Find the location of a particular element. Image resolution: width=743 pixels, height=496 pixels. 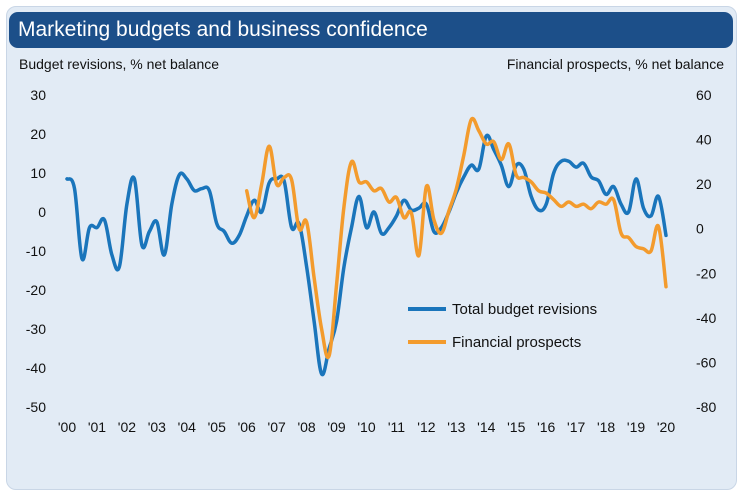

y-right-tick-label: -80 is located at coordinates (706, 407).